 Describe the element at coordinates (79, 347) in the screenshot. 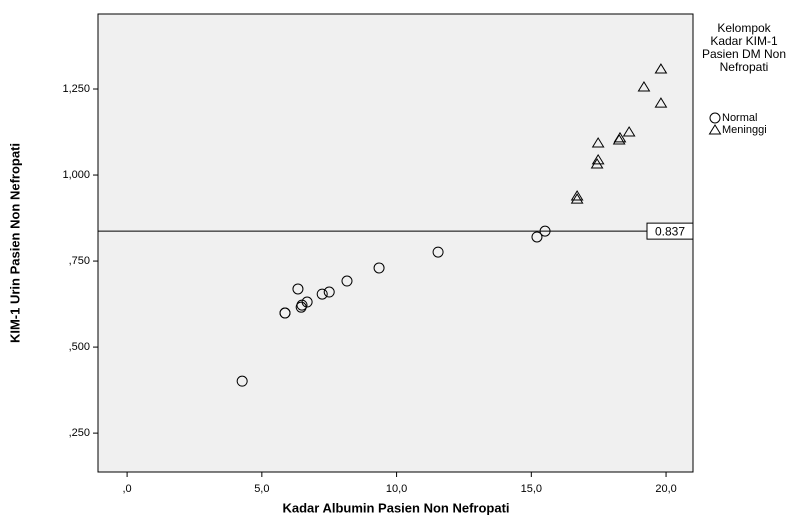

I see `y-tick-label: ,500` at that location.